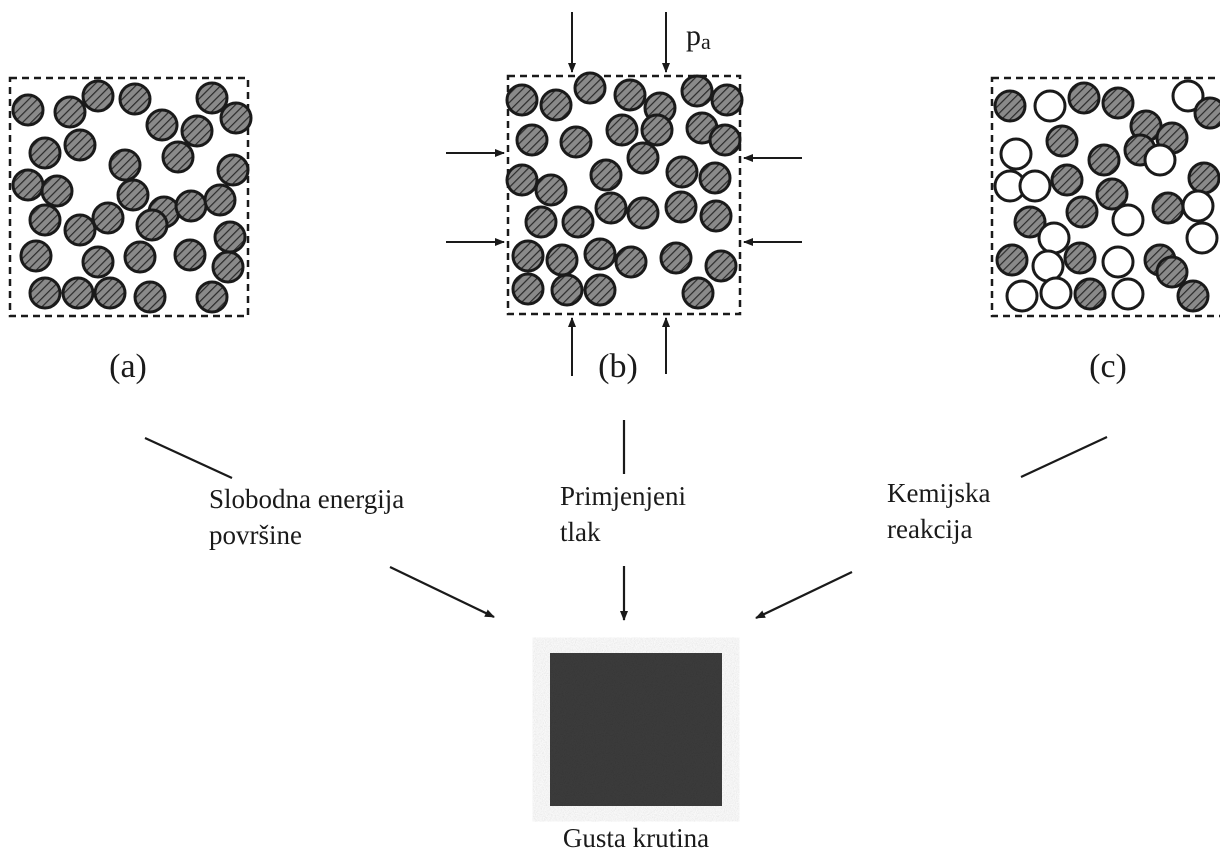  I want to click on dense-solid-block, so click(636, 729).